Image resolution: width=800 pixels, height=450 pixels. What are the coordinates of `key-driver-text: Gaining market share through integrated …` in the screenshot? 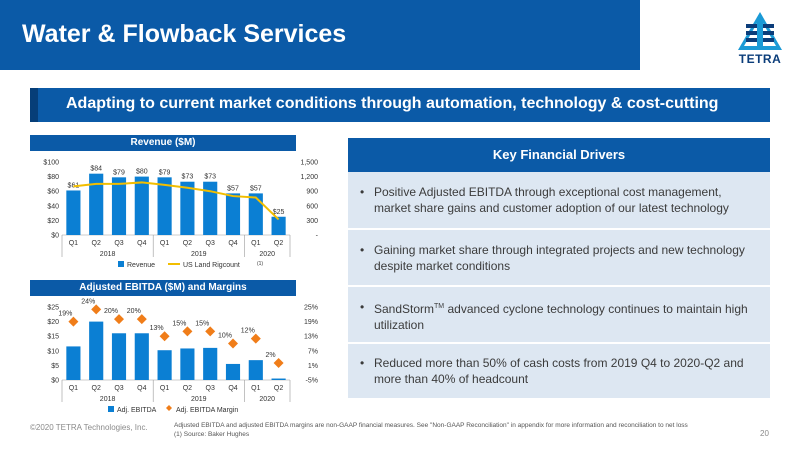 It's located at (559, 258).